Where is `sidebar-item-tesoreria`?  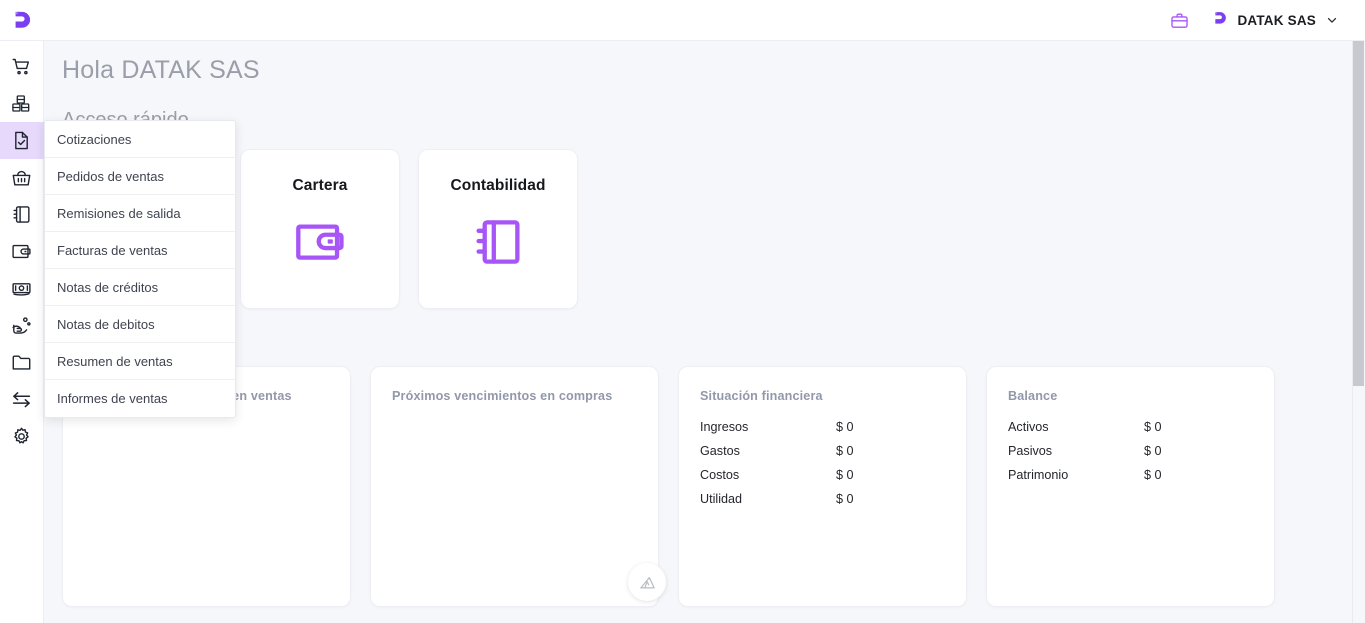 sidebar-item-tesoreria is located at coordinates (22, 288).